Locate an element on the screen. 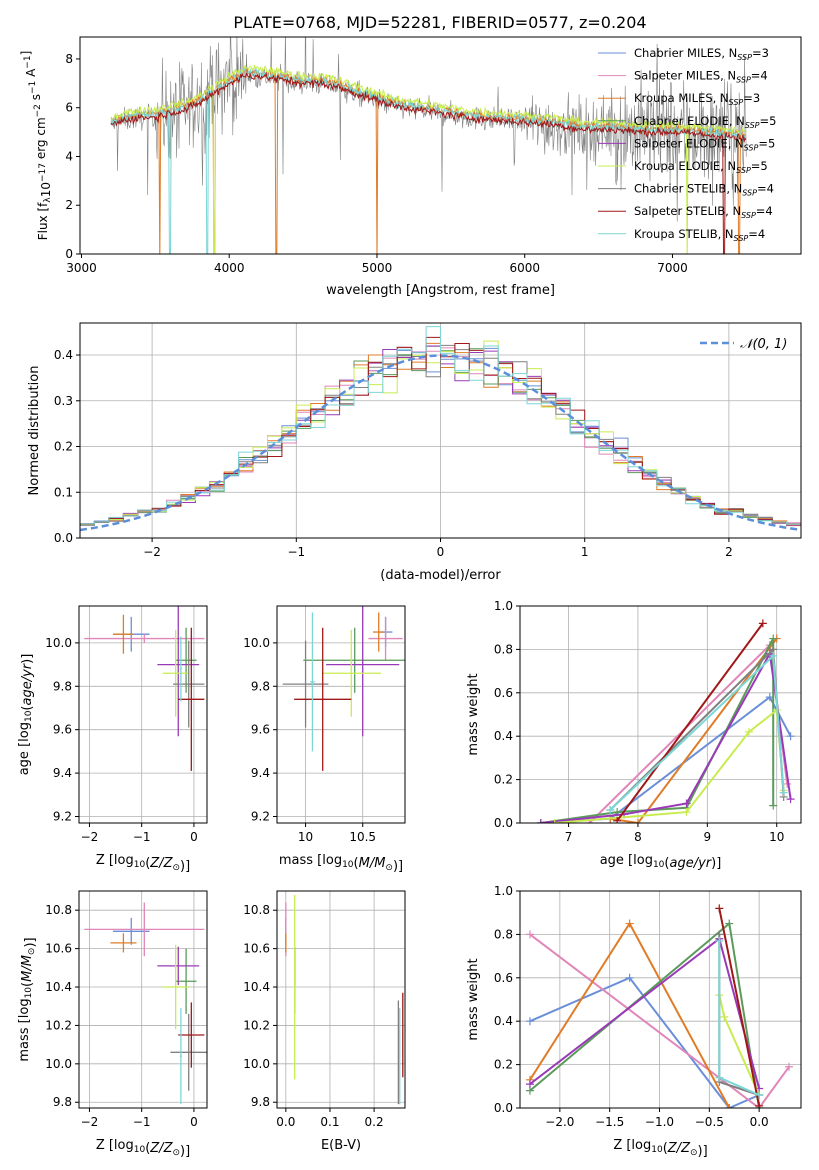 The width and height of the screenshot is (819, 1170). legend-label: Kroupa STELIB, N is located at coordinates (684, 234).